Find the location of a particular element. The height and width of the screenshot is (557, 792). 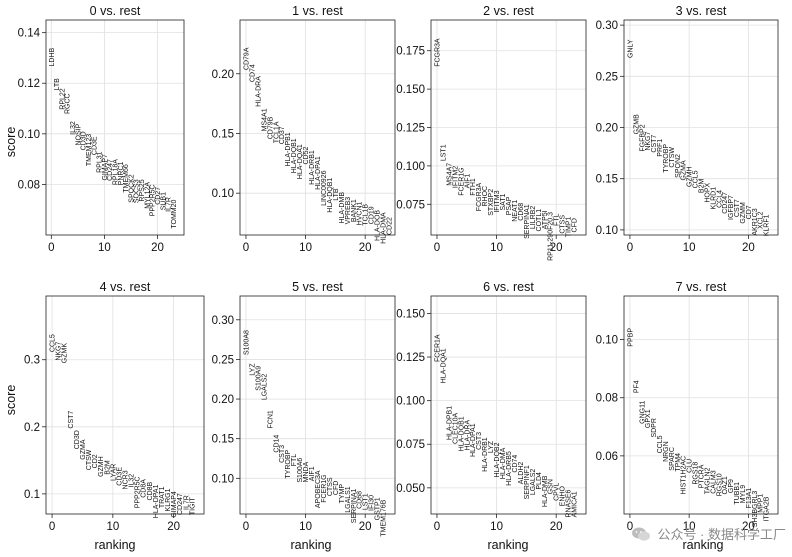

gene-label: HLA-DPB1 is located at coordinates (449, 423).